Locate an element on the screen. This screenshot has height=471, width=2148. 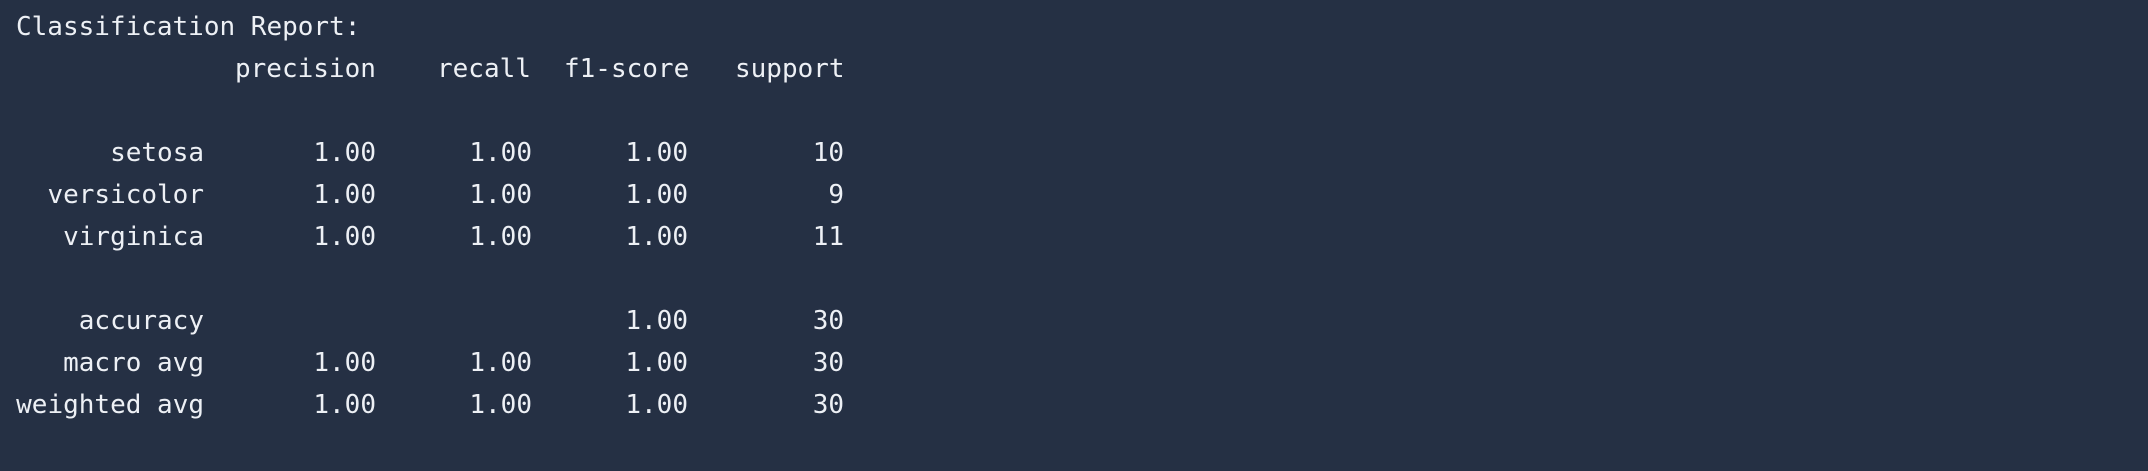
report-title-line: Classification Report: is located at coordinates (1074, 27).